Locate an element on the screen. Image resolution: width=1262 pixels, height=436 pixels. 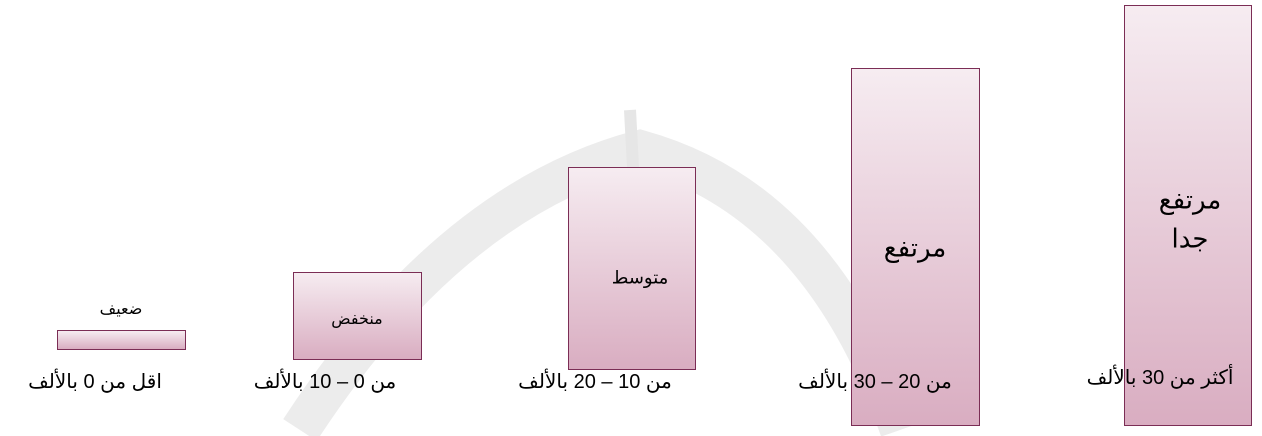
level-range: من 20 – 30 بالألف is located at coordinates (875, 382).